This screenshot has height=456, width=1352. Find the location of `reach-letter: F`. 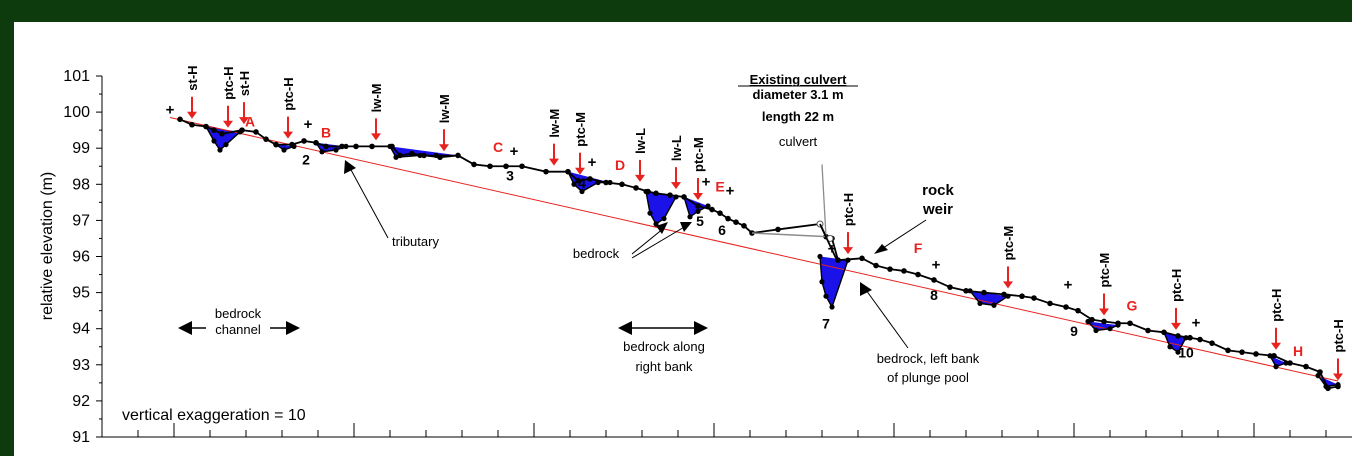

reach-letter: F is located at coordinates (918, 248).